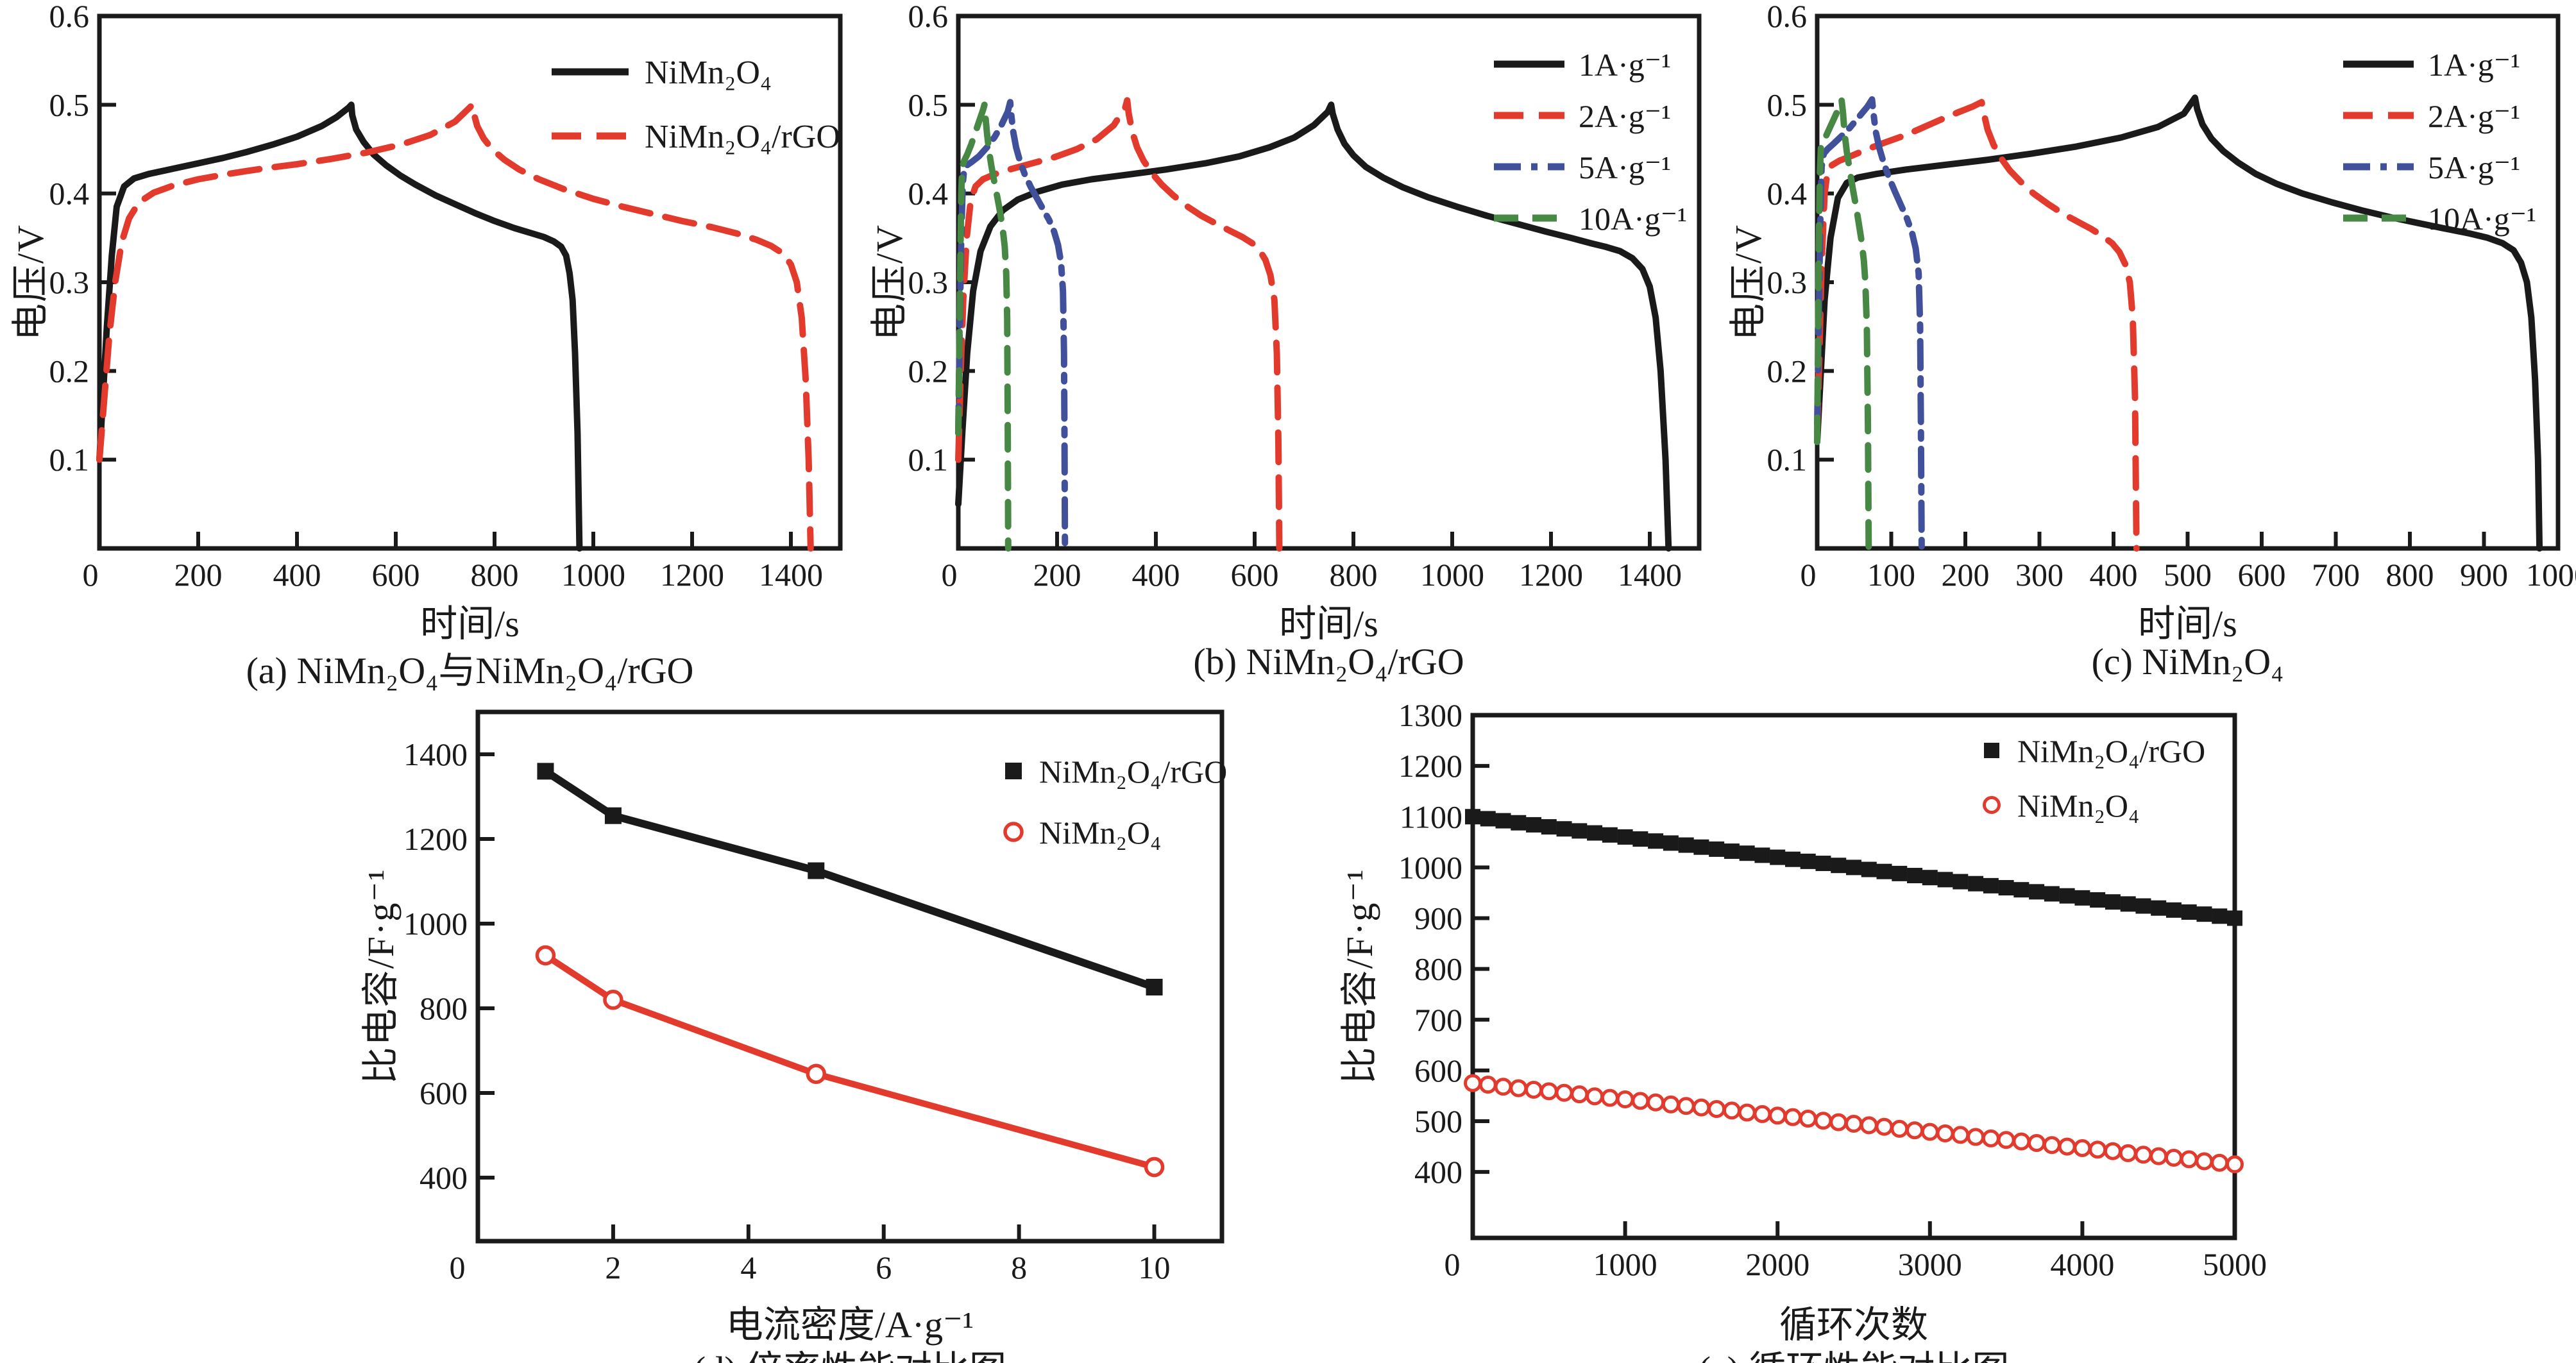 This screenshot has height=1363, width=2576. Describe the element at coordinates (2439, 142) in the screenshot. I see `legend-c: 1A·g⁻¹ 2A·g⁻¹ 5A·g⁻¹ 10A·g⁻¹` at that location.